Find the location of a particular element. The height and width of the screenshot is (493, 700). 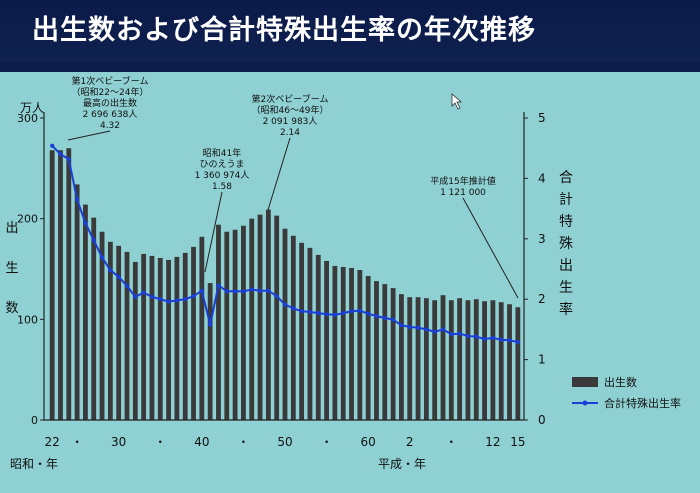

point-tfr-1984 is located at coordinates (359, 310).